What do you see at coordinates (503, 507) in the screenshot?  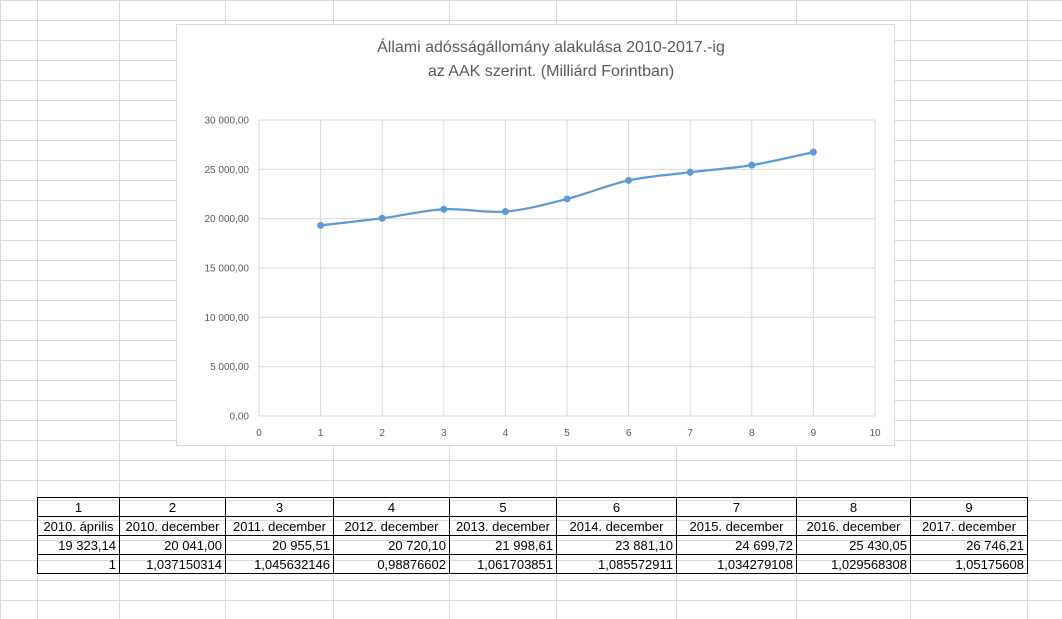 I see `table-cell: 5` at bounding box center [503, 507].